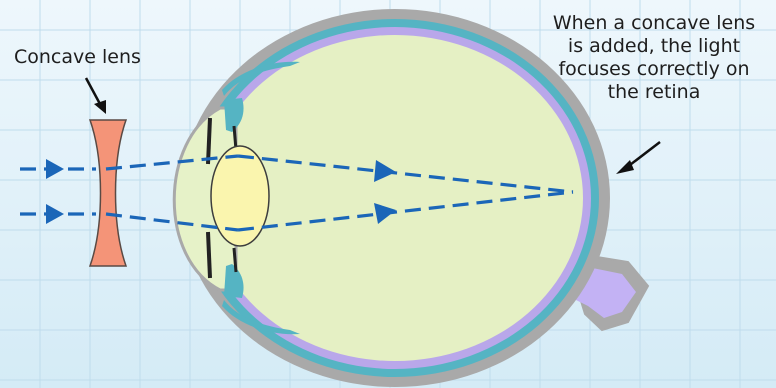  Describe the element at coordinates (234, 115) in the screenshot. I see `ciliary-body-upper-tip` at that location.